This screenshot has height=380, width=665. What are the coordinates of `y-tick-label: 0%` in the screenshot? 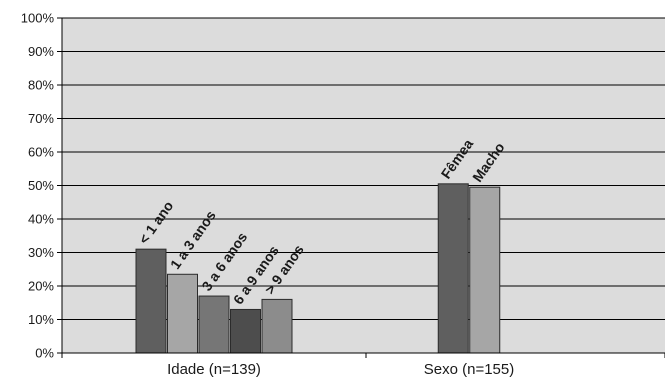 It's located at (44, 353).